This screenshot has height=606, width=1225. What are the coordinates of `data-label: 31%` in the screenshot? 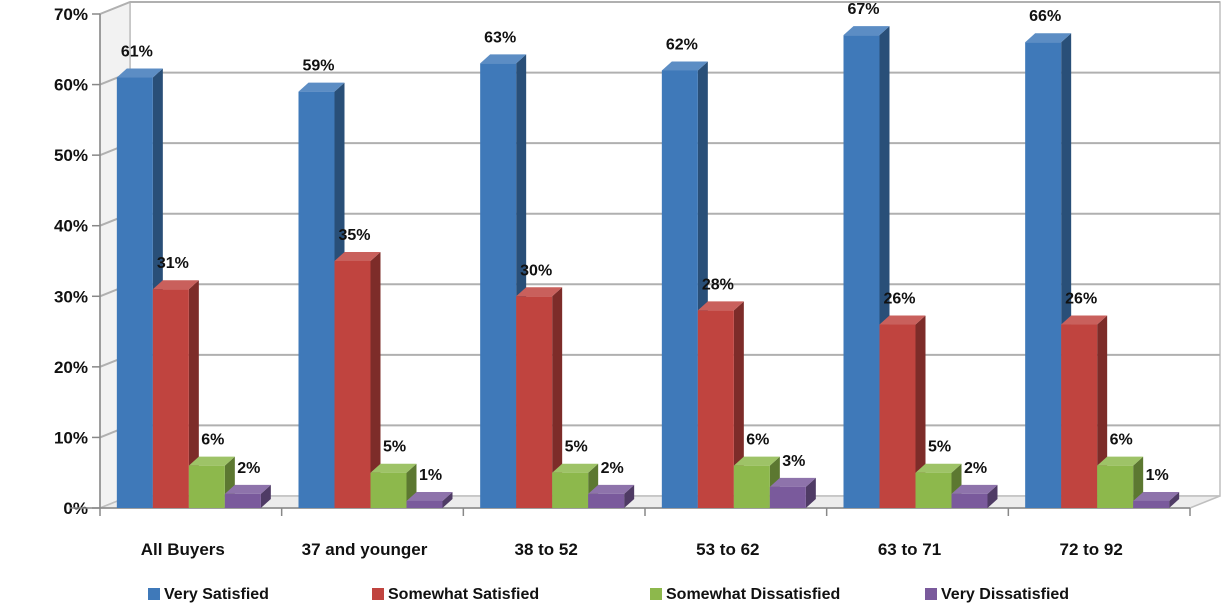 It's located at (173, 263).